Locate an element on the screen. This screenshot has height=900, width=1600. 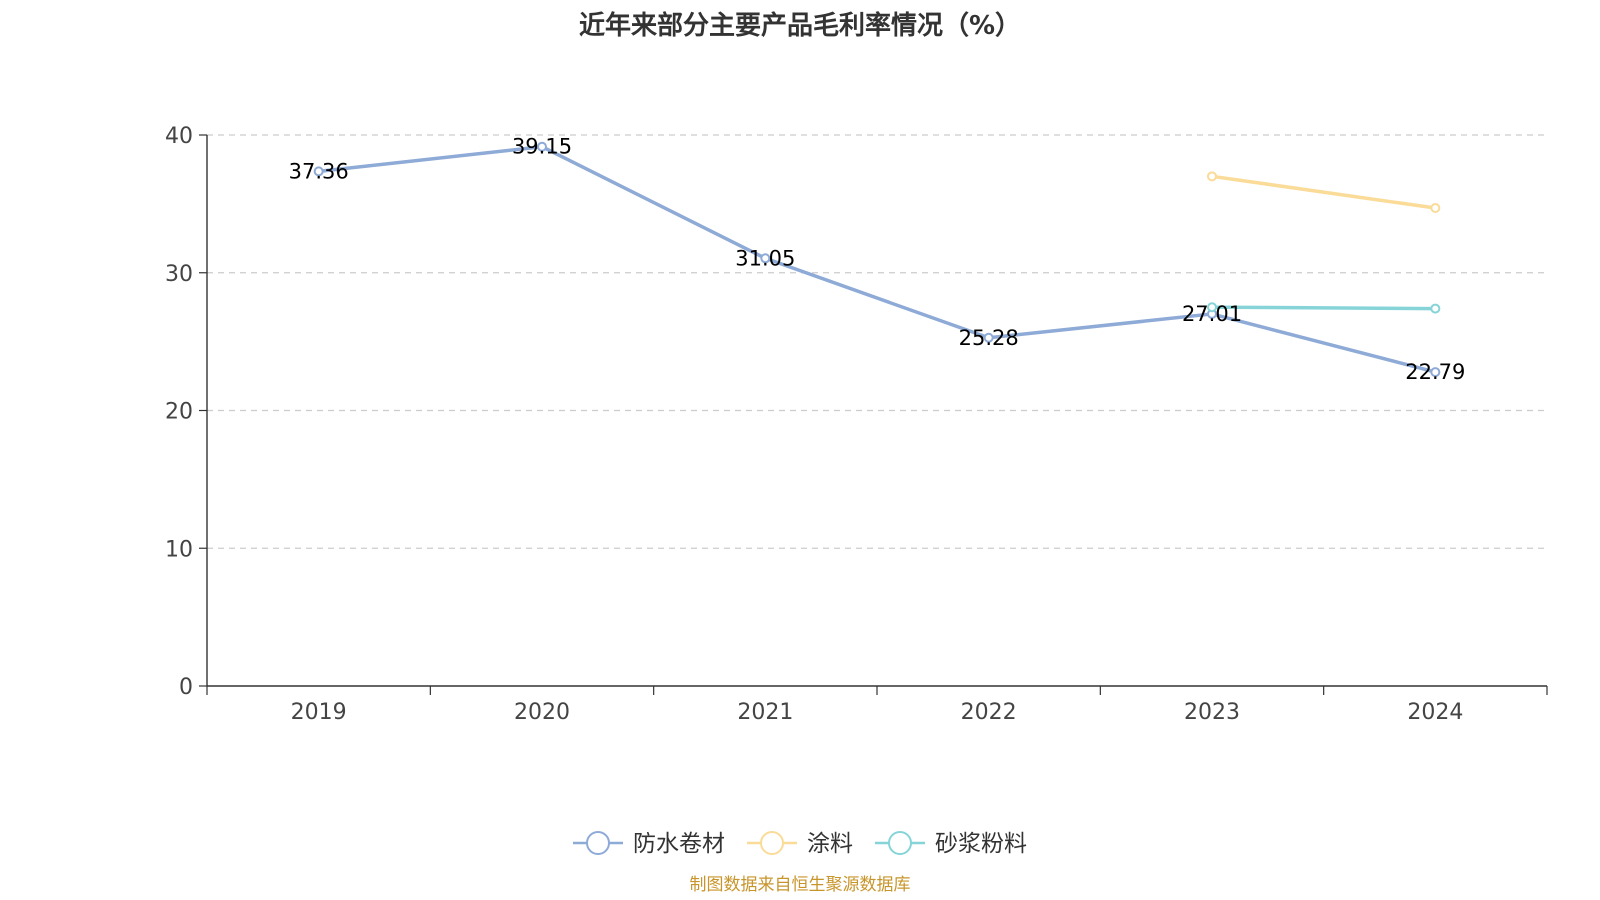
source-note: 制图数据来自恒生聚源数据库 is located at coordinates (800, 885).